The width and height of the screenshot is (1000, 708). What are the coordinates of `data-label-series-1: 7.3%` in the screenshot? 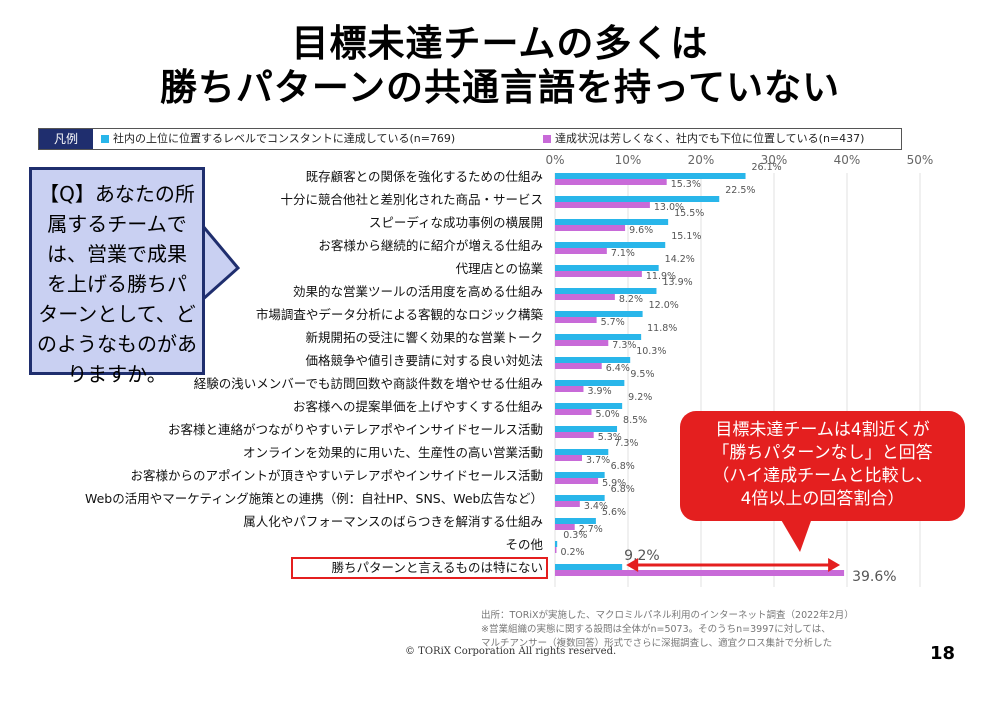 It's located at (626, 443).